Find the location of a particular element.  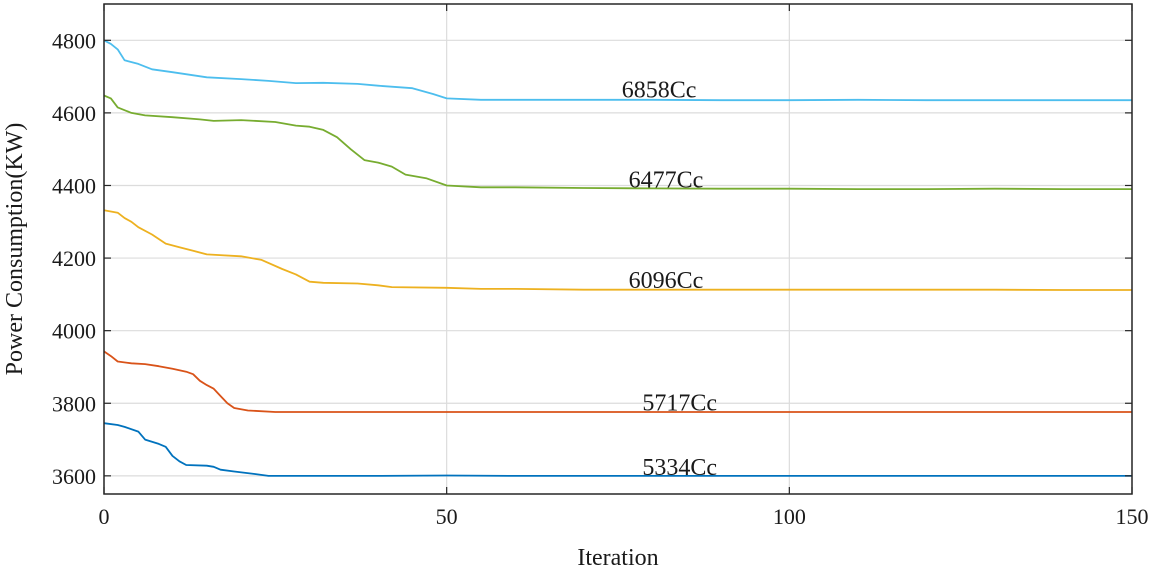

y-tick-label: 4000 is located at coordinates (74, 331).